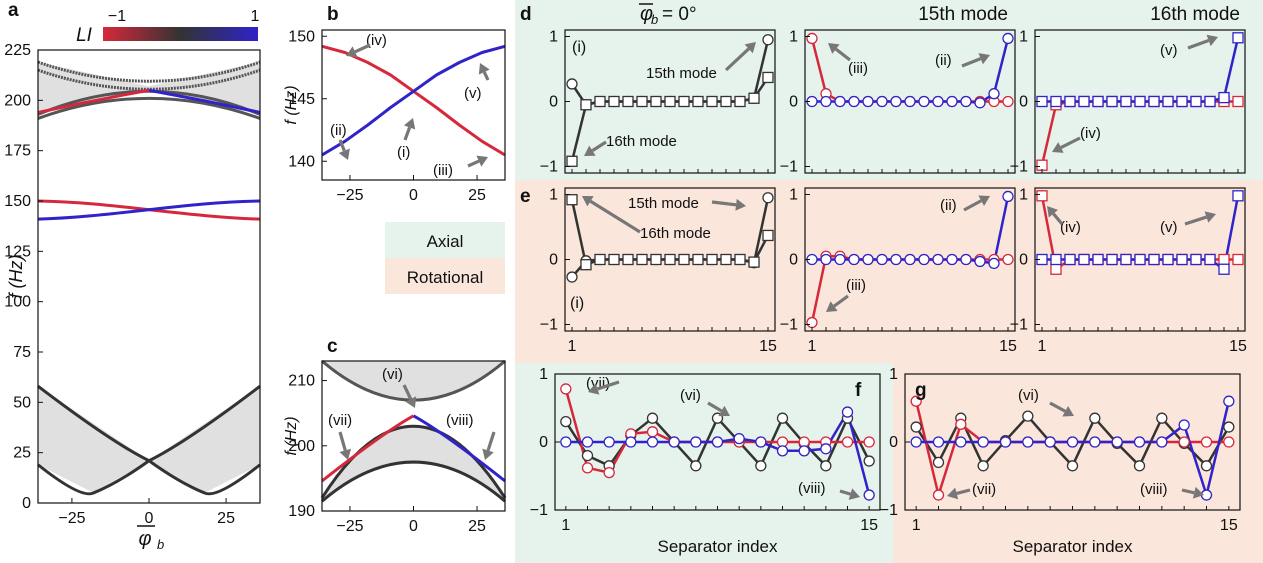  Describe the element at coordinates (392, 374) in the screenshot. I see `annotation-c-vi: (vi)` at that location.